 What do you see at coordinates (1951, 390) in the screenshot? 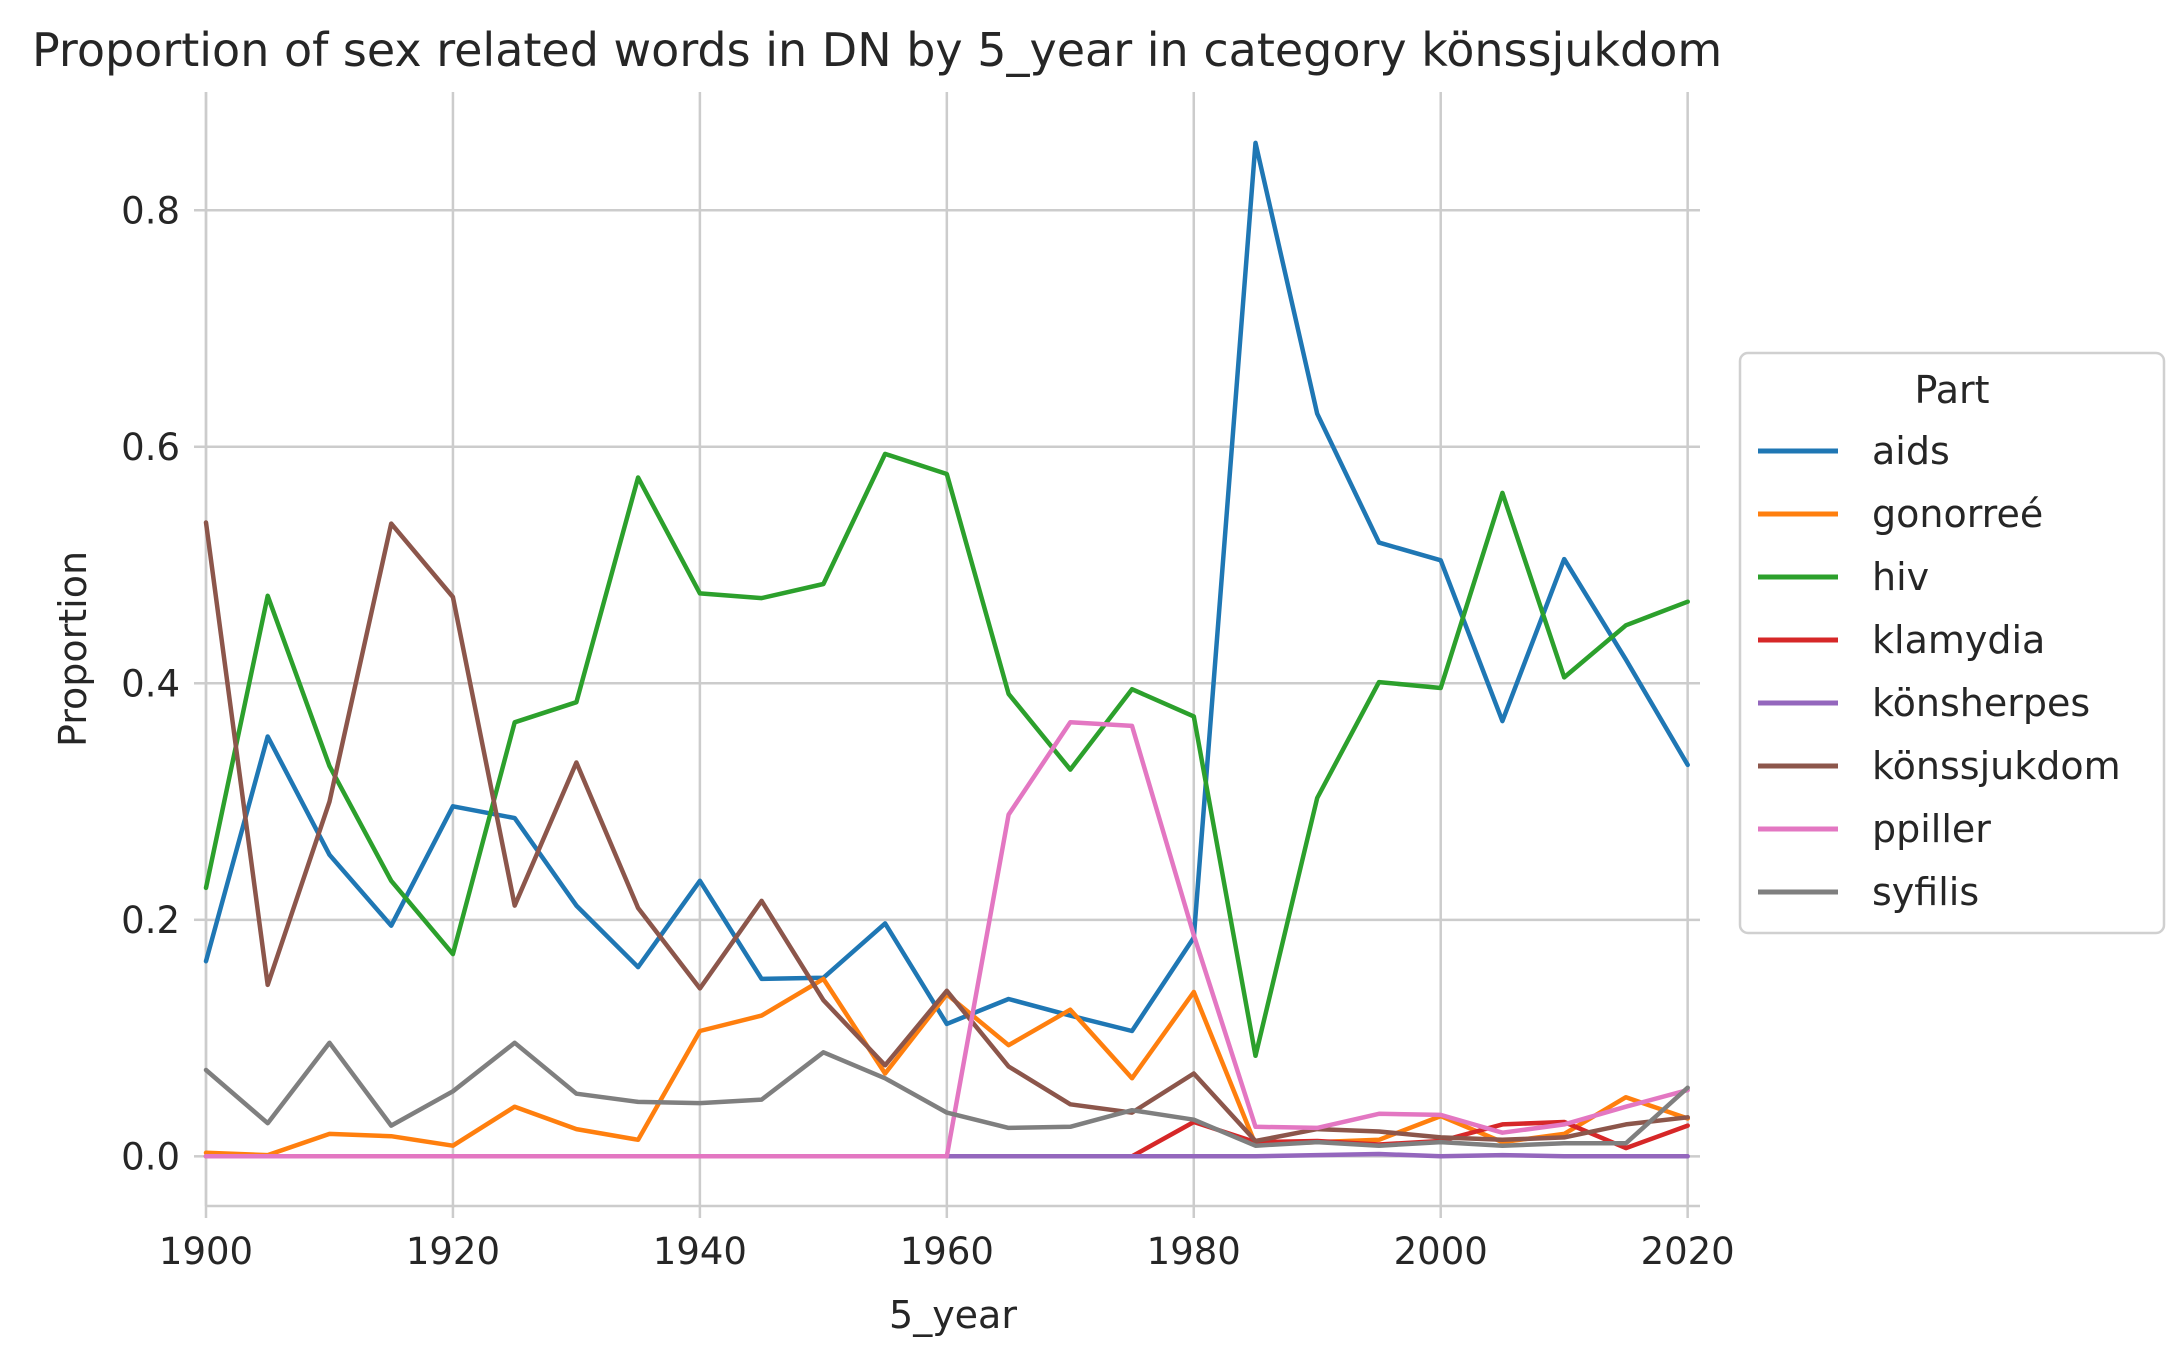
I see `legend-title: Part` at bounding box center [1951, 390].